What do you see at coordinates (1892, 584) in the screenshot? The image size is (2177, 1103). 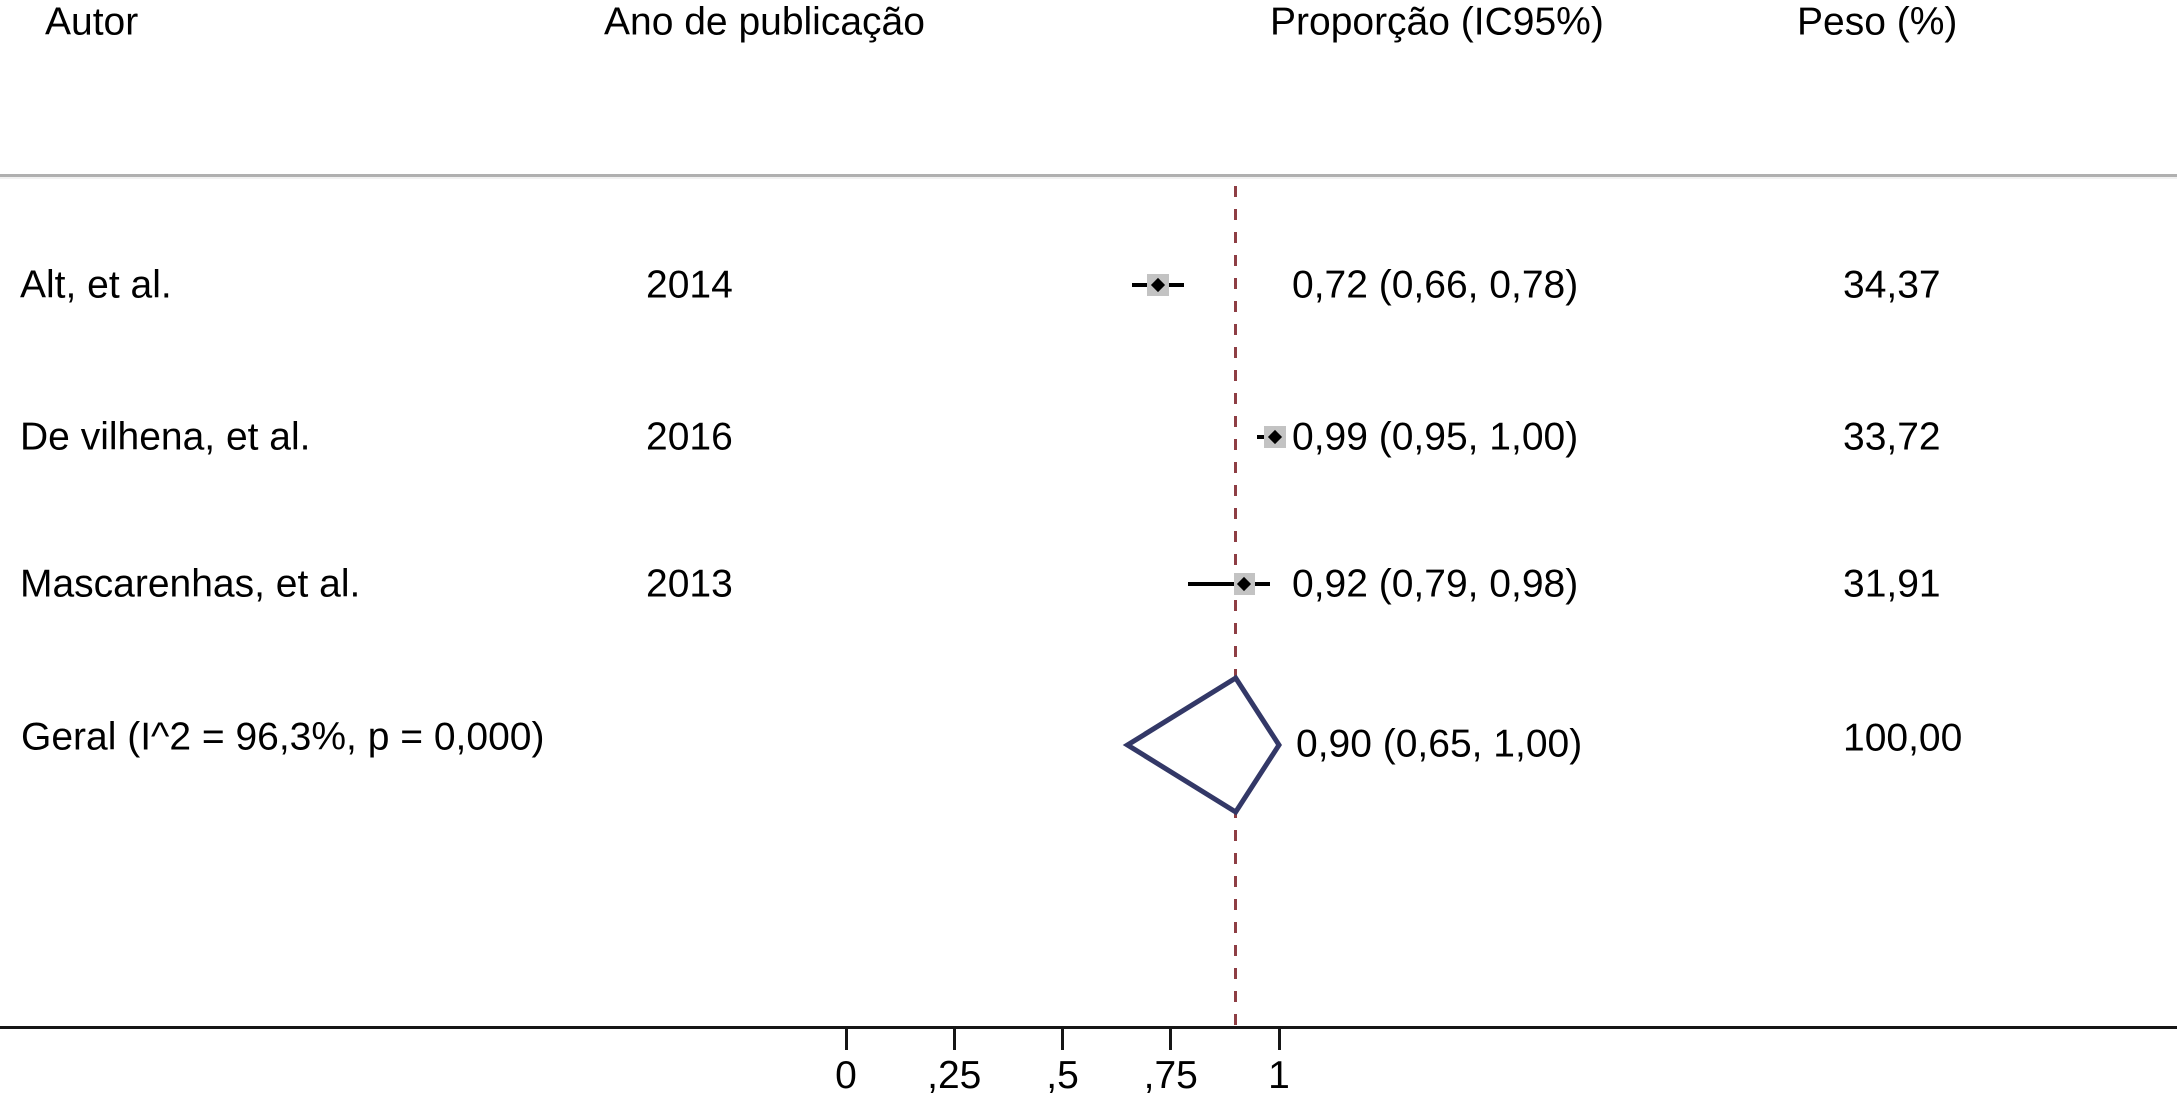 I see `study-weight-value: 31,91` at bounding box center [1892, 584].